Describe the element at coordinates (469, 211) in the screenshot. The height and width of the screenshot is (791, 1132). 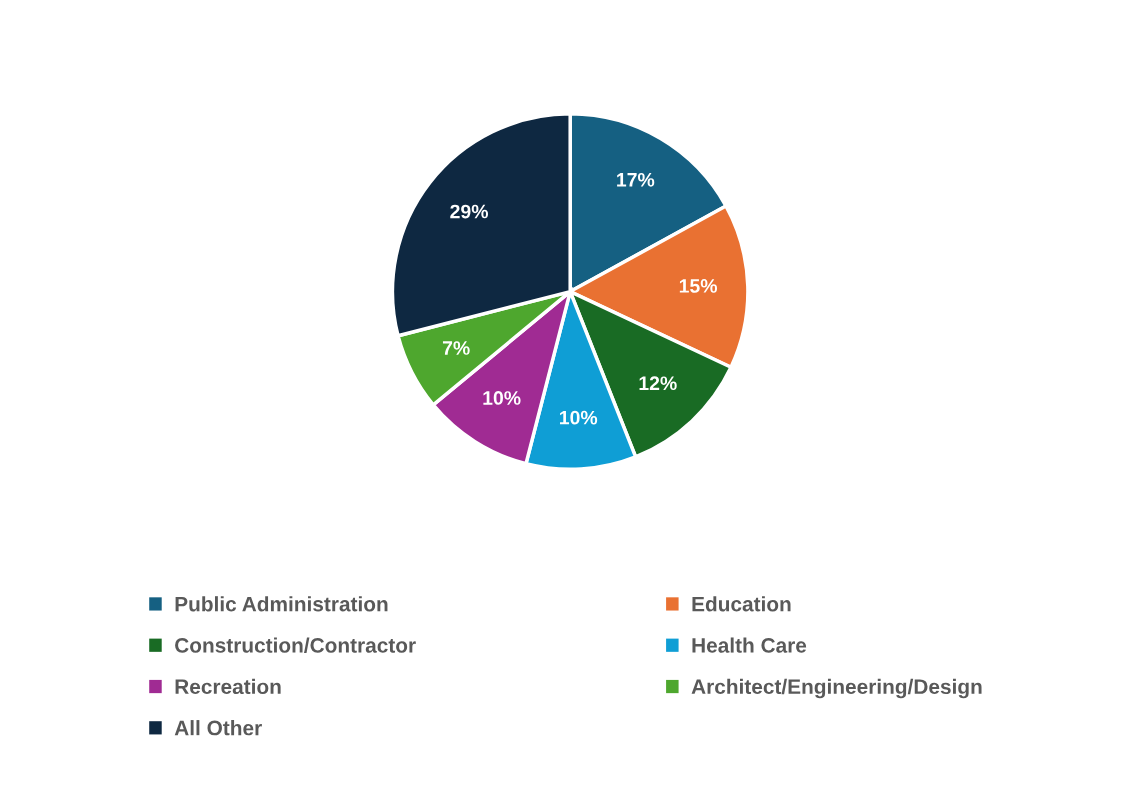
I see `data-label: 29%` at that location.